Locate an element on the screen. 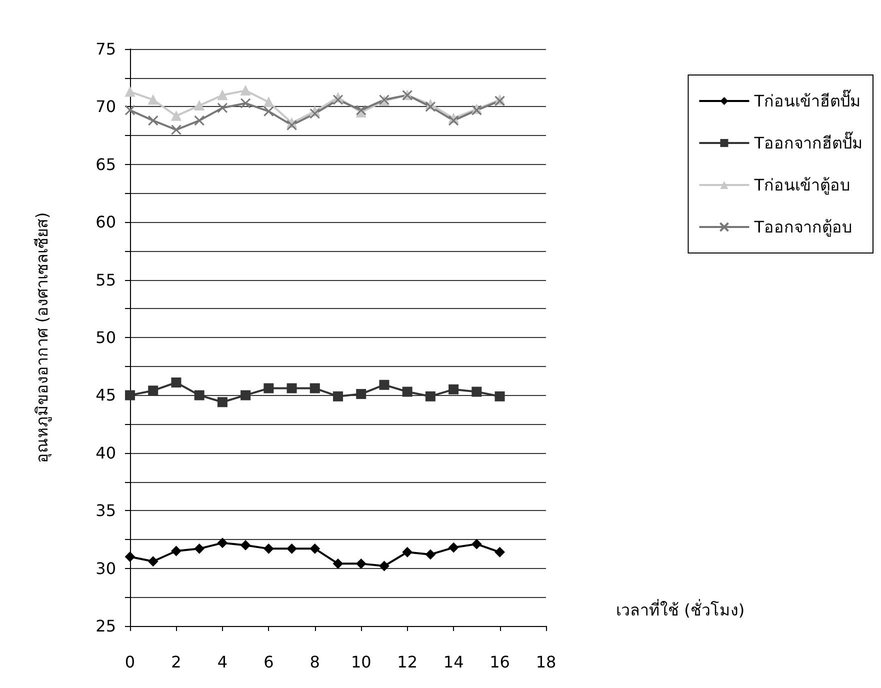  legend-label: Tออกจากฮีตปั๊ม is located at coordinates (808, 142).